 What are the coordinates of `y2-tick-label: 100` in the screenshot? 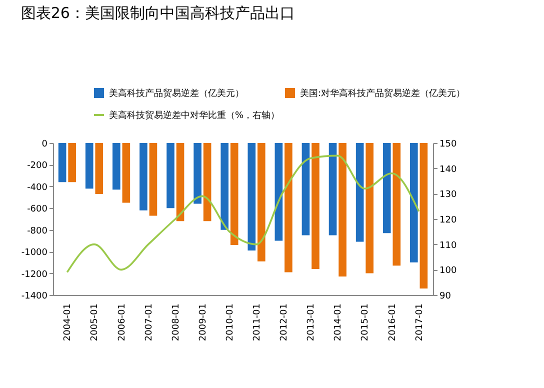 It's located at (448, 271).